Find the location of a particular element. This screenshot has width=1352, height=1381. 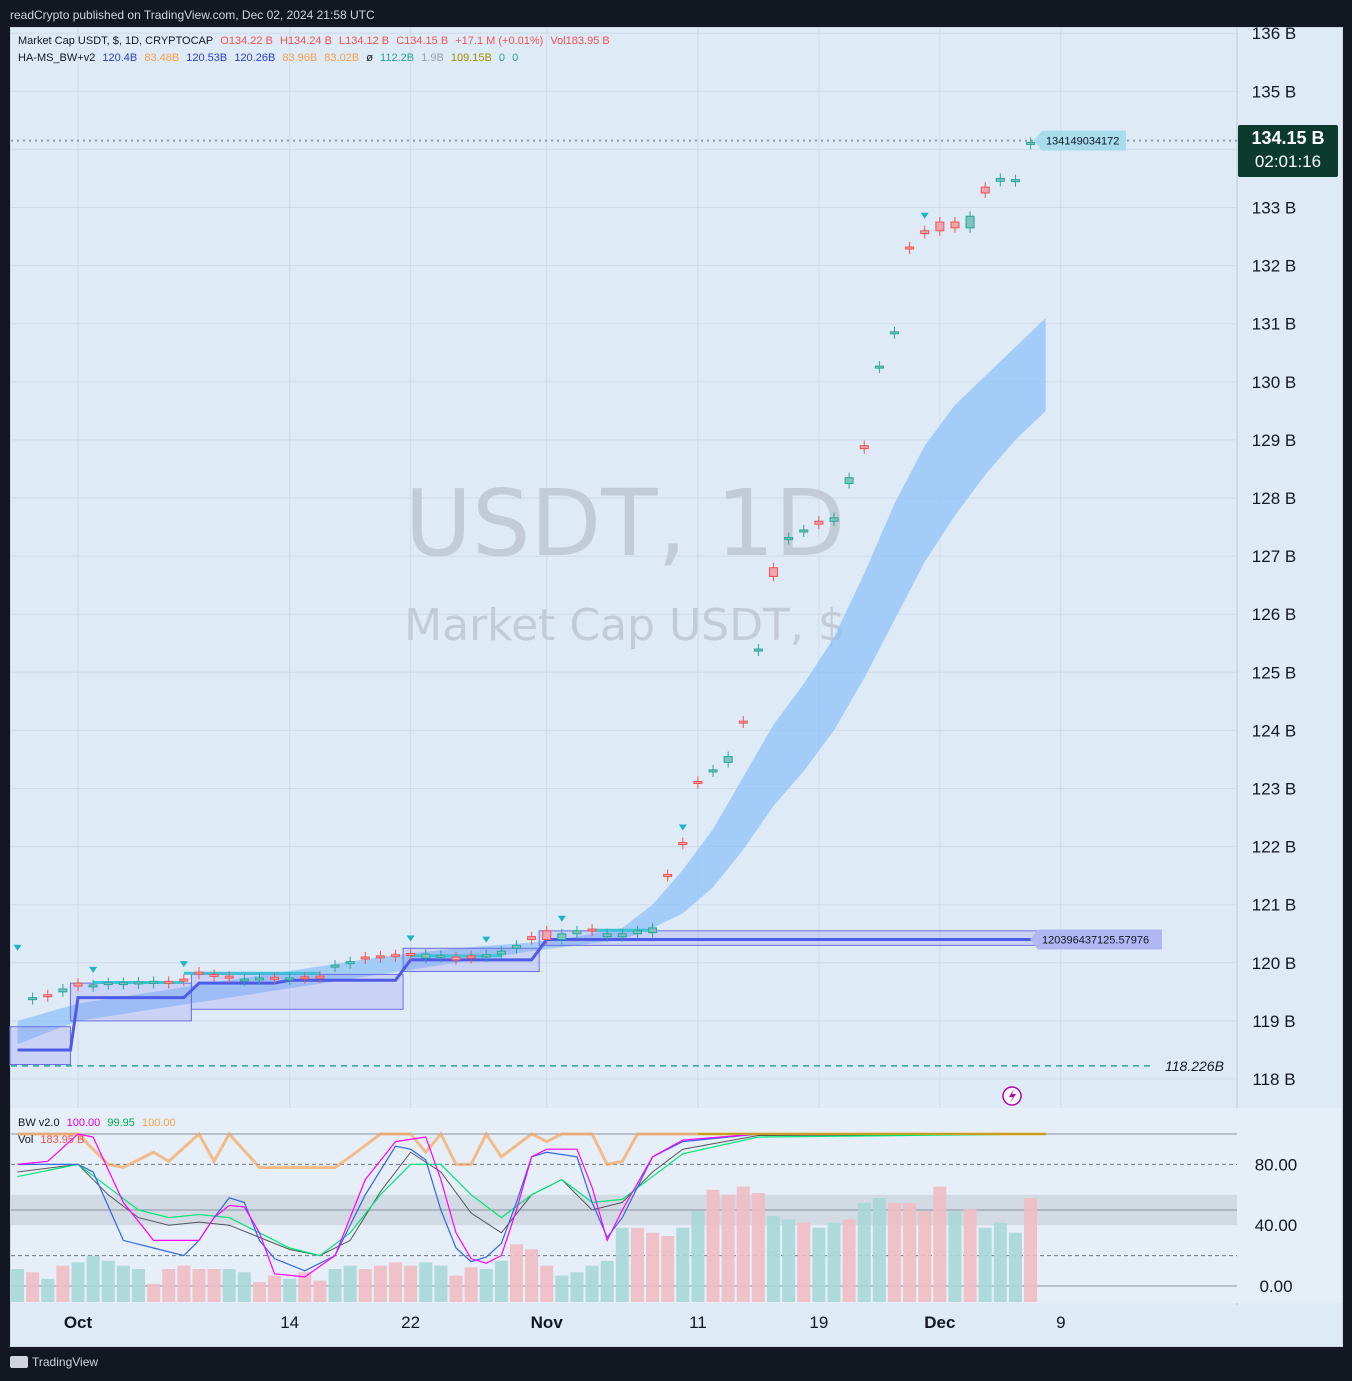

legend-change: +17.1 M (+0.01%) is located at coordinates (499, 41).